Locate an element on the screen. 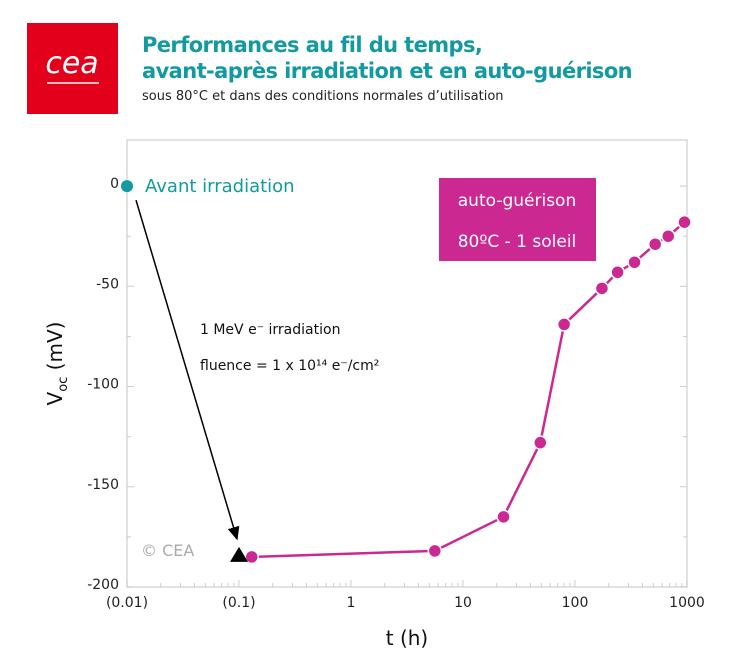  x-tick-label: 10 is located at coordinates (463, 603).